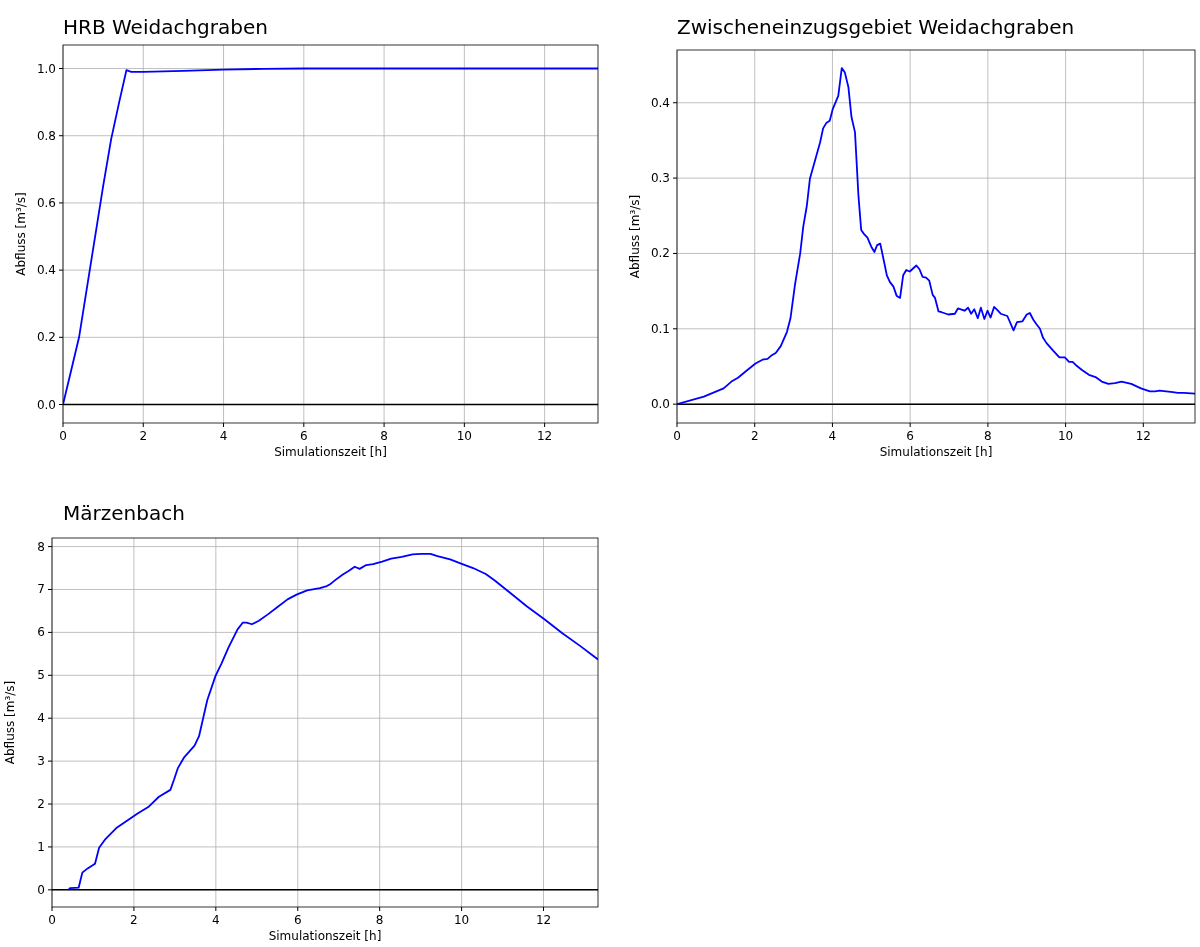 This screenshot has height=947, width=1200. Describe the element at coordinates (41, 889) in the screenshot. I see `y-tick-label: 0` at that location.